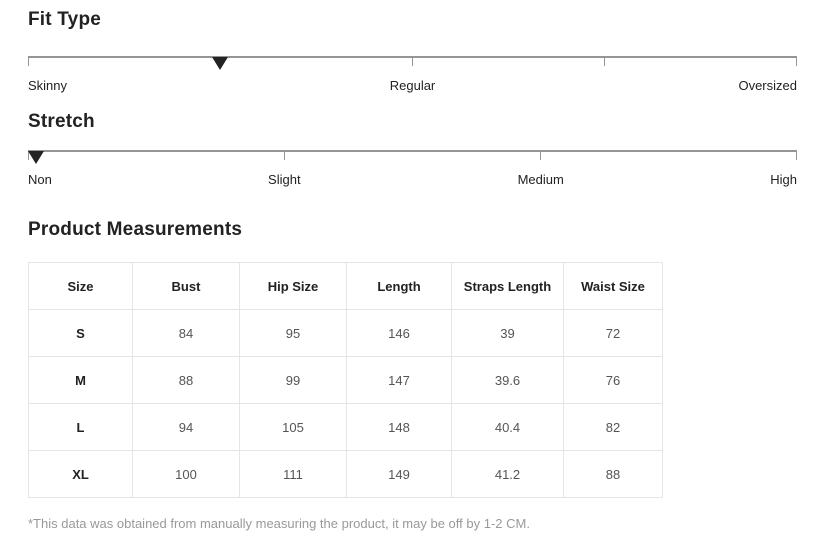 The height and width of the screenshot is (545, 818). I want to click on measurement-value-cell: 148, so click(399, 427).